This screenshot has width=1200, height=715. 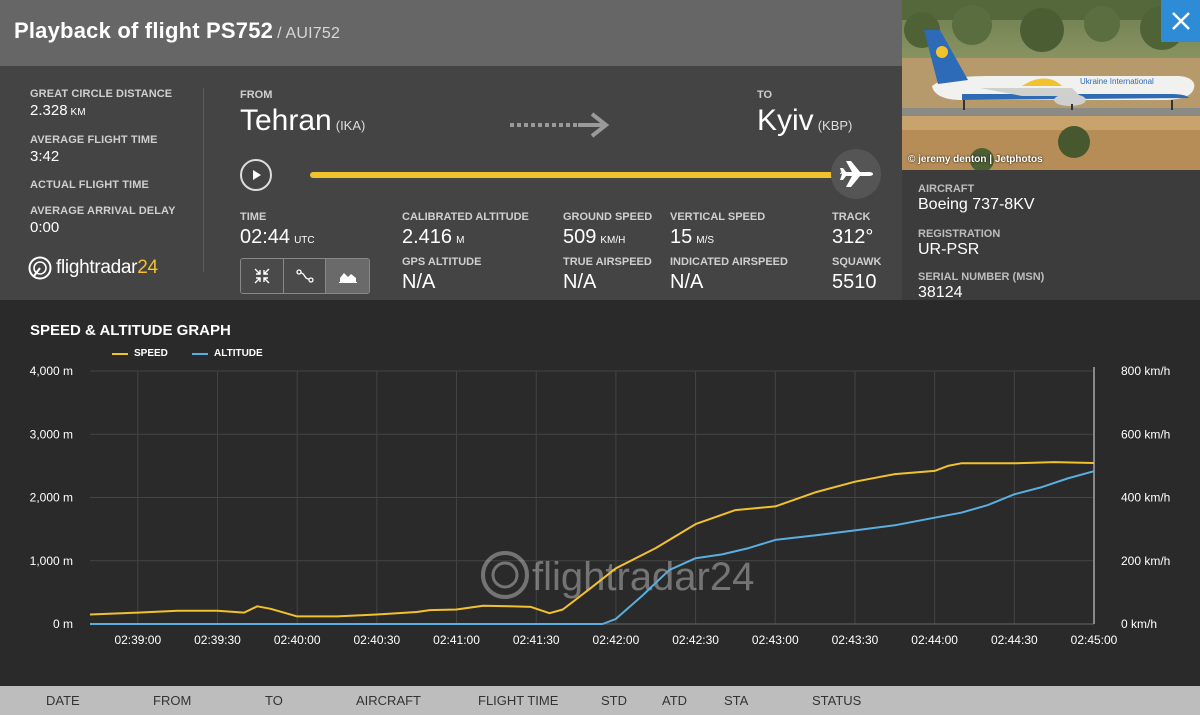 What do you see at coordinates (946, 189) in the screenshot?
I see `aircraft-label: AIRCRAFT` at bounding box center [946, 189].